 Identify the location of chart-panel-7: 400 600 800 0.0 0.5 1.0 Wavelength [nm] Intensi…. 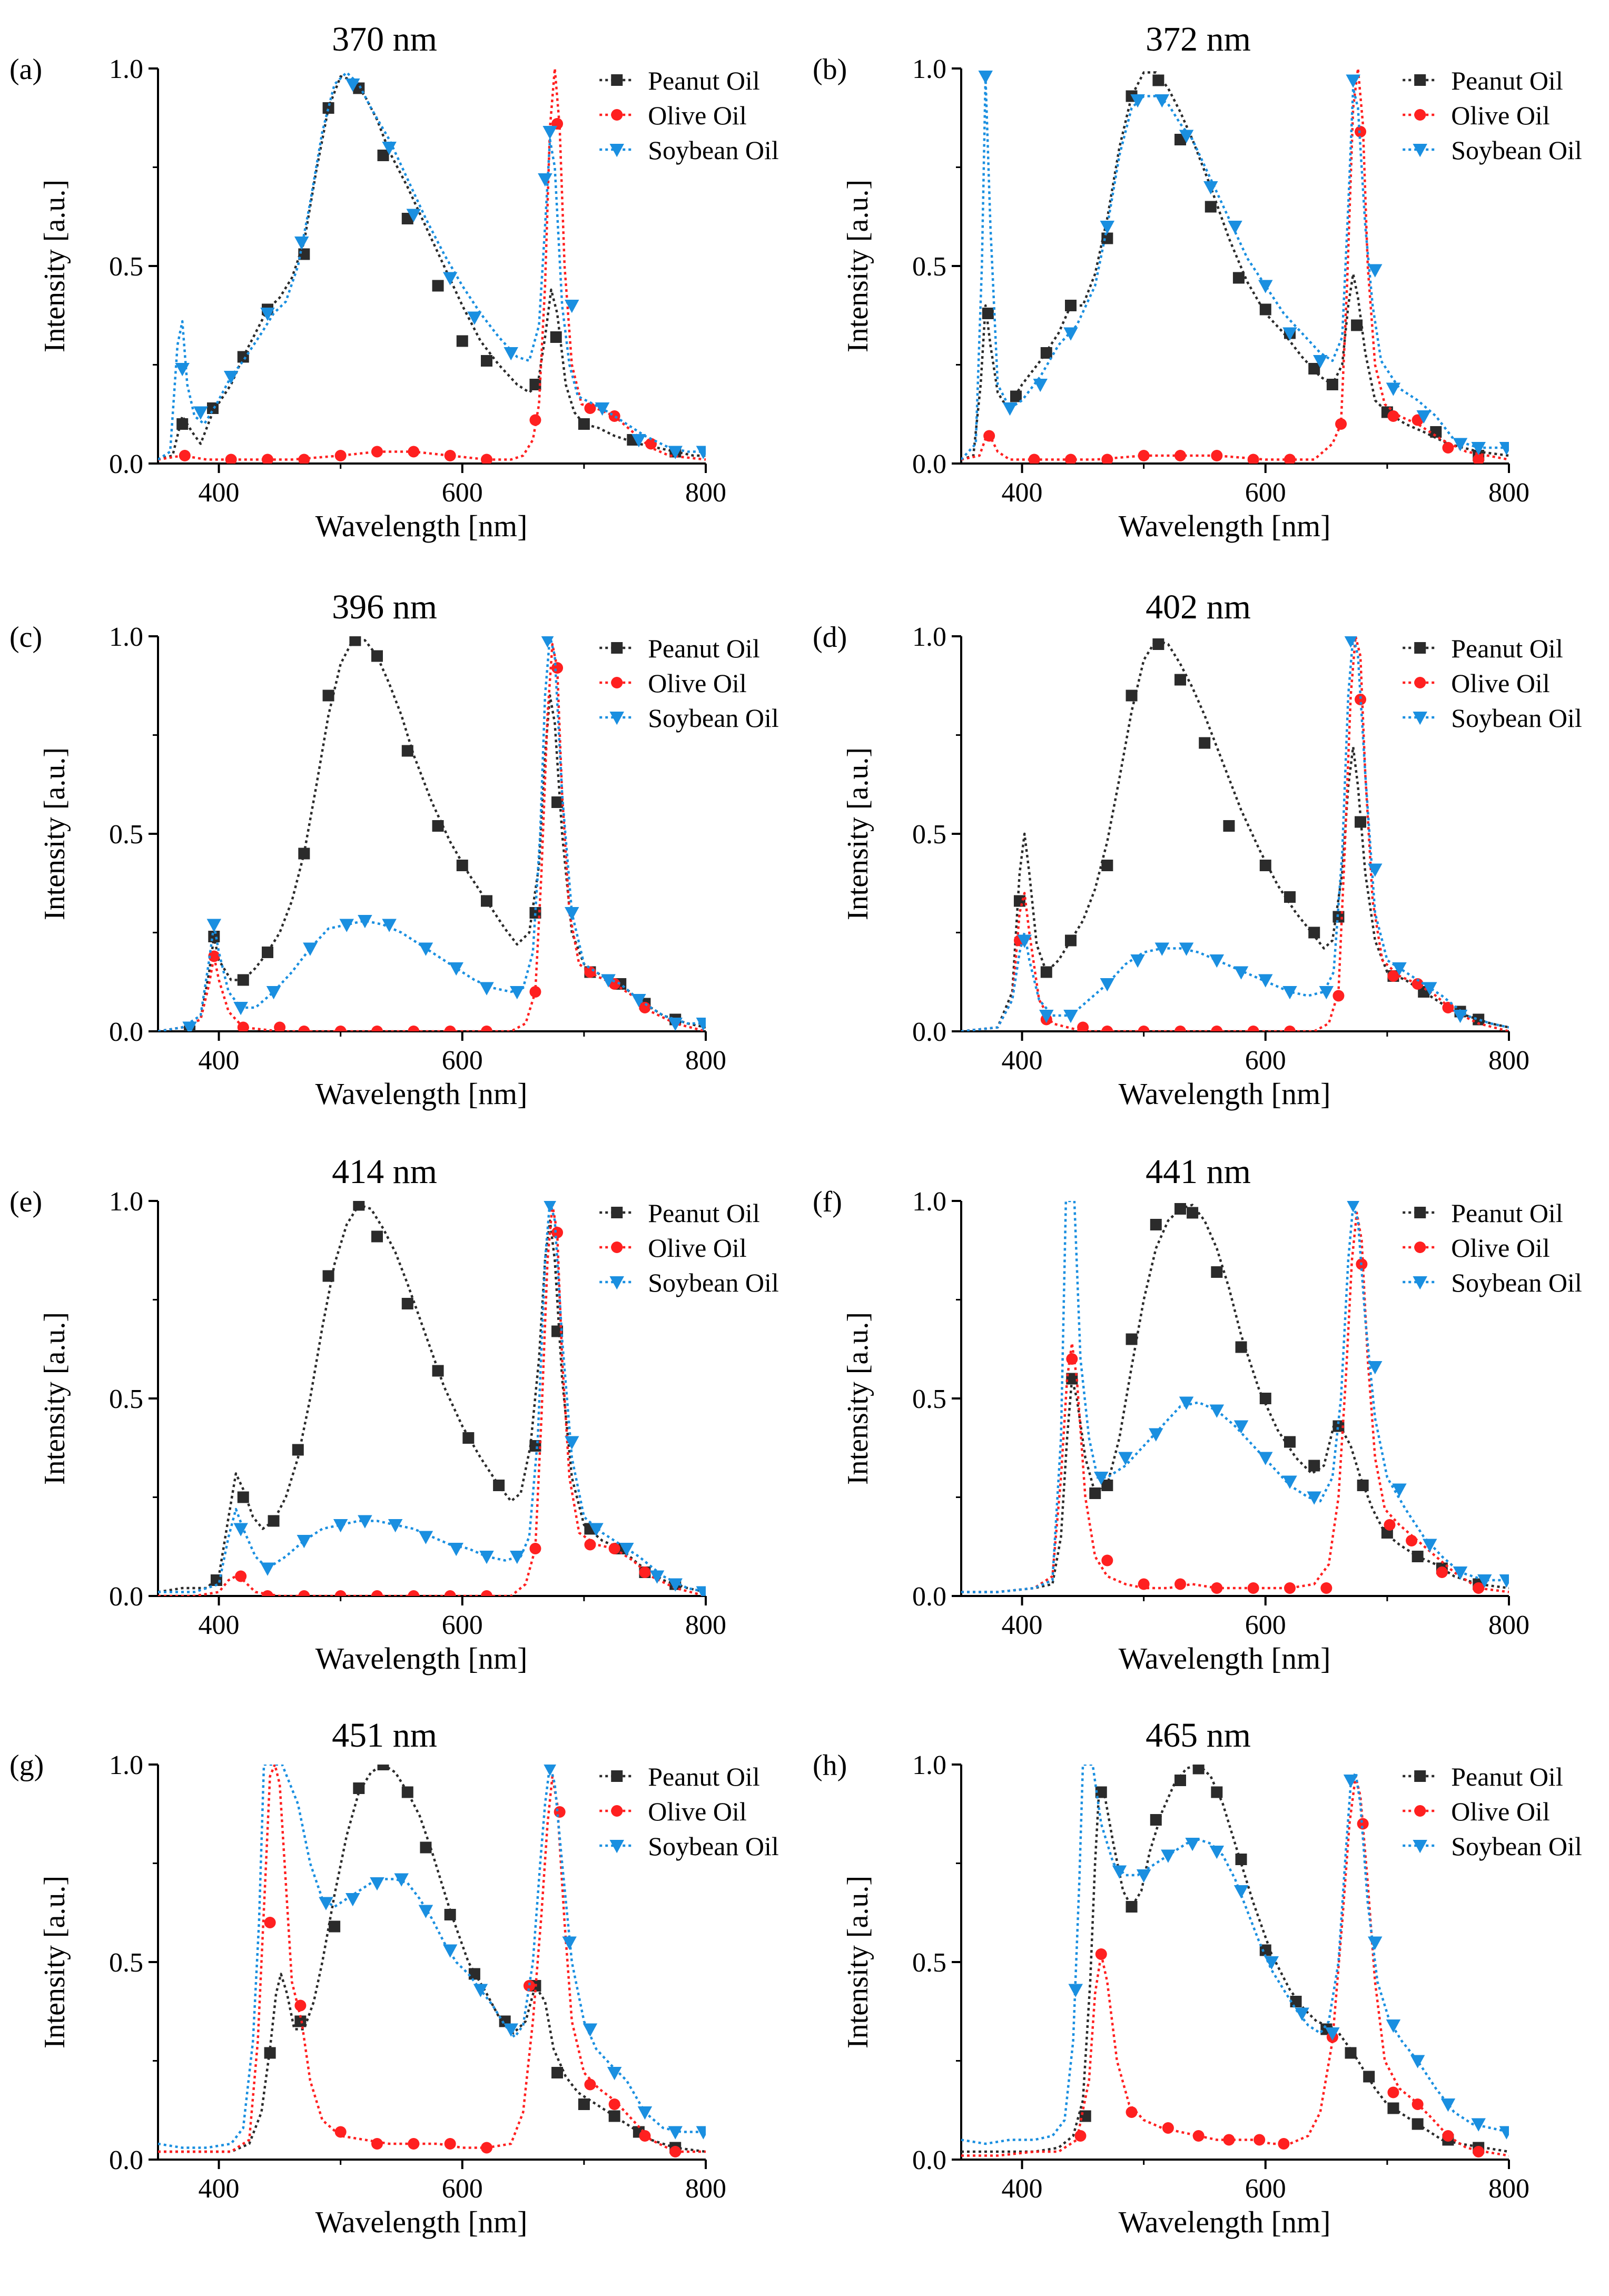
(1197, 1977).